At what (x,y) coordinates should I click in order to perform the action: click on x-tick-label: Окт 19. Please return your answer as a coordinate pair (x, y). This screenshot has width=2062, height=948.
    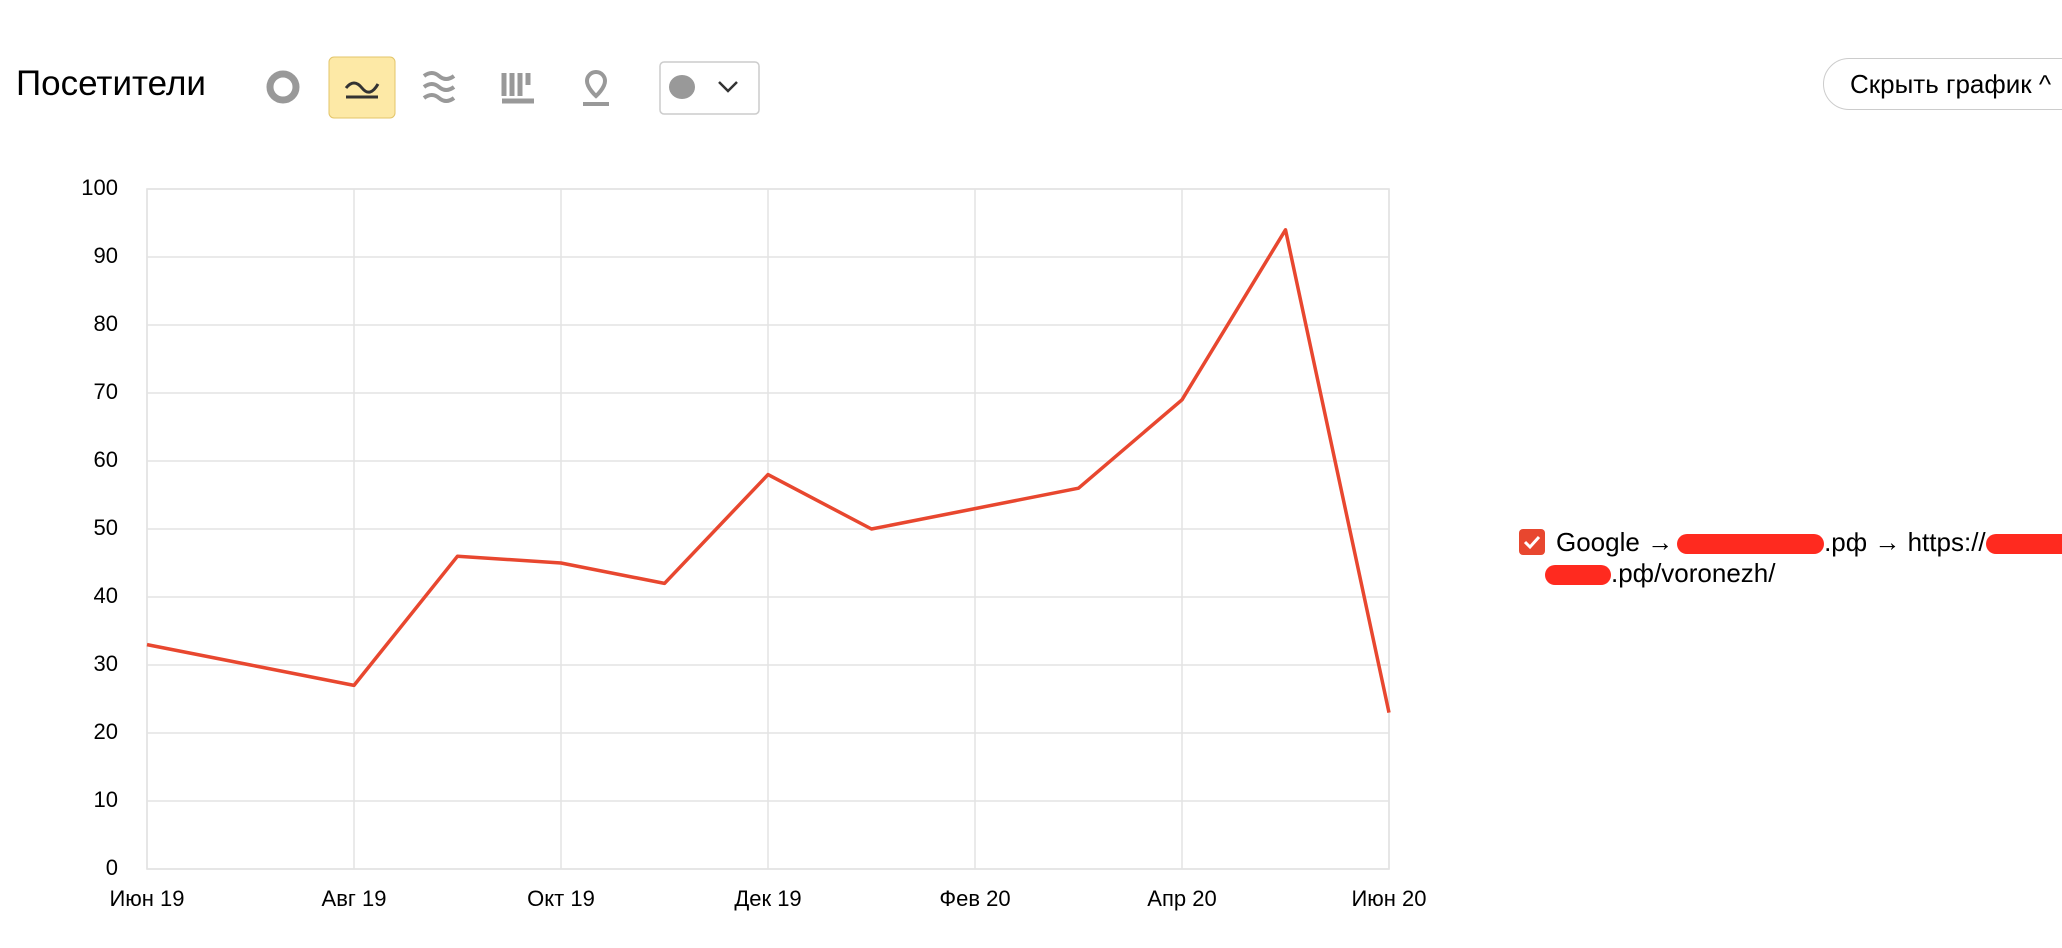
    Looking at the image, I should click on (561, 898).